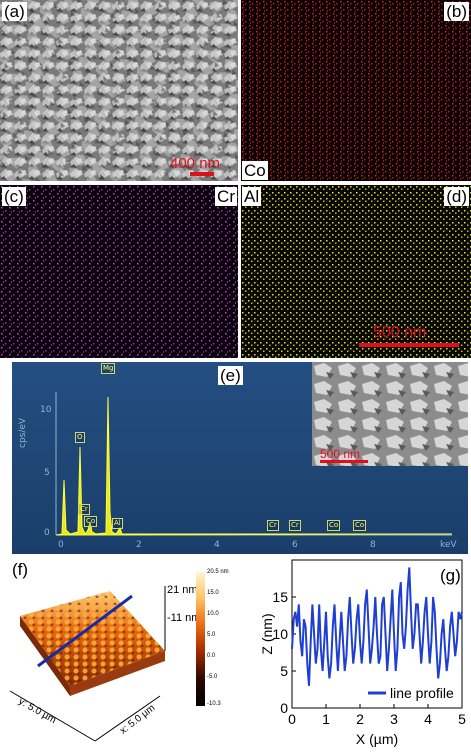 The width and height of the screenshot is (471, 753). I want to click on al-map-dots, so click(356, 271).